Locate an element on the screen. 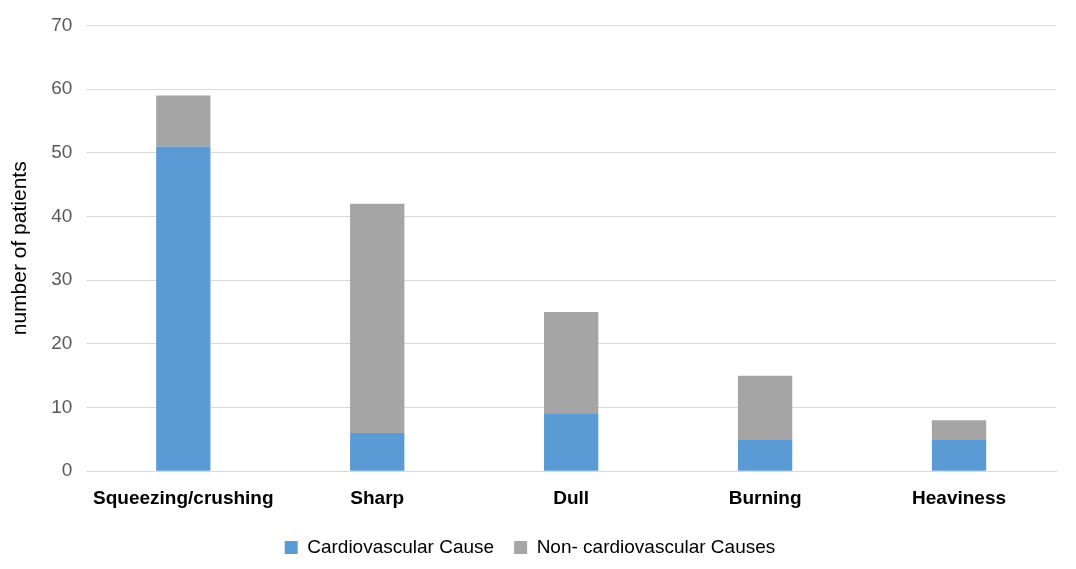 Image resolution: width=1076 pixels, height=569 pixels. y-axis-title: number of patients is located at coordinates (19, 248).